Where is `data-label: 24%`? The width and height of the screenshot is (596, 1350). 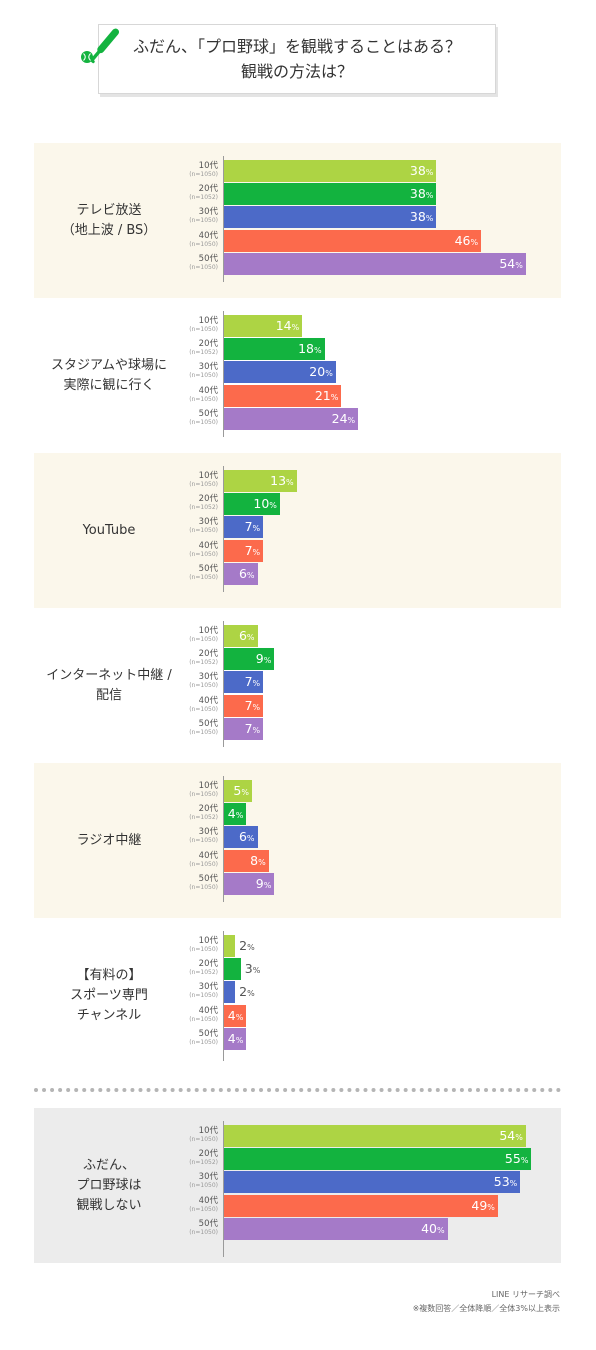 data-label: 24% is located at coordinates (343, 418).